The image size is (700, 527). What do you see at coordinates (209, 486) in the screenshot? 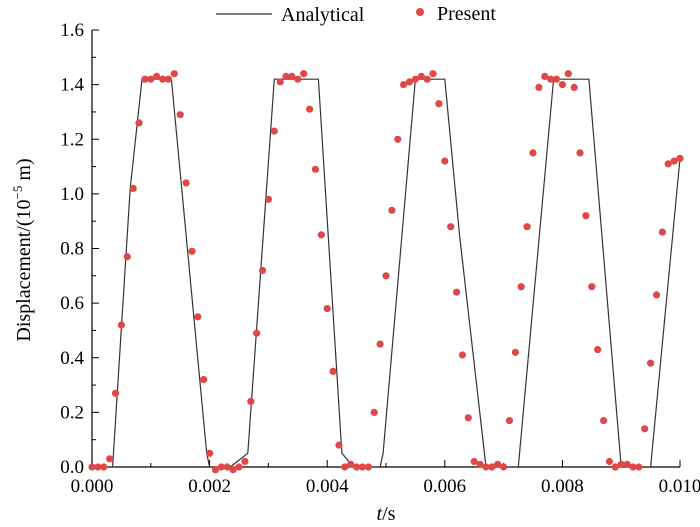
I see `x-tick-label: 0.002` at bounding box center [209, 486].